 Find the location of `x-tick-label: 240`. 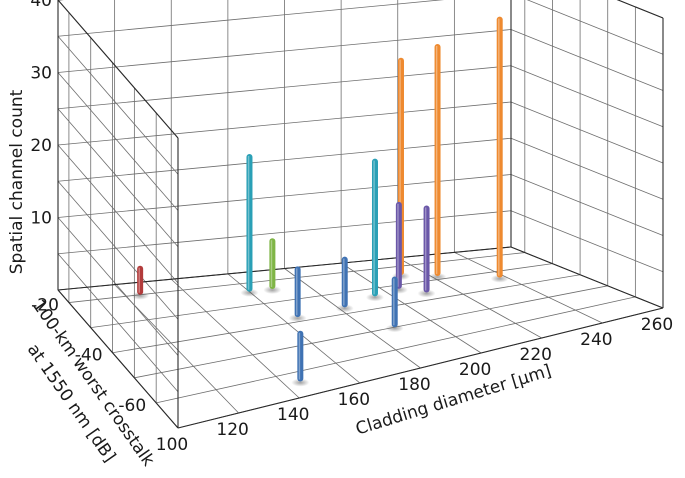

x-tick-label: 240 is located at coordinates (596, 340).